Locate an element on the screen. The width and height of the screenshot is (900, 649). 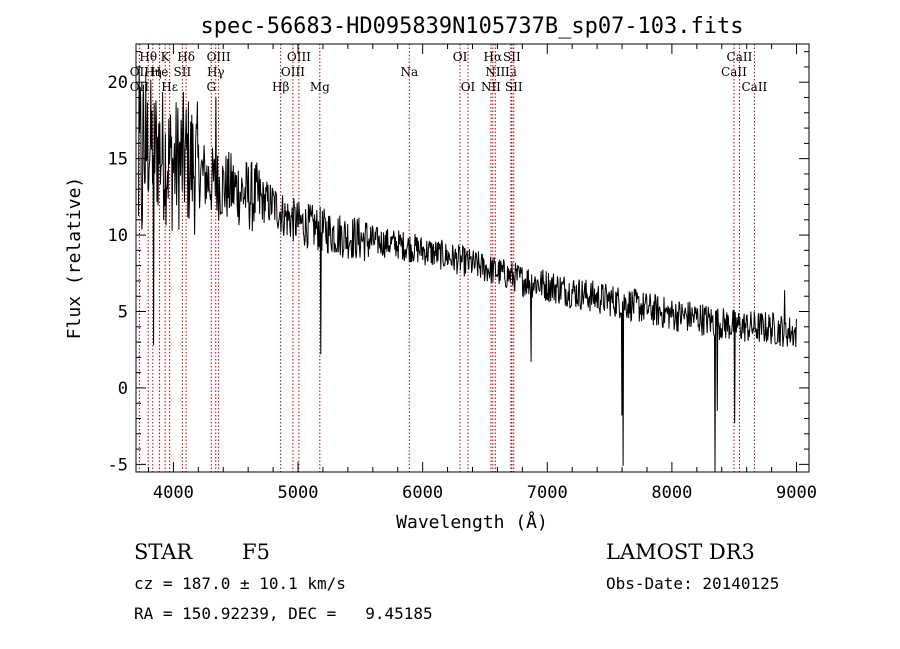
line-label-18: Na is located at coordinates (409, 72).